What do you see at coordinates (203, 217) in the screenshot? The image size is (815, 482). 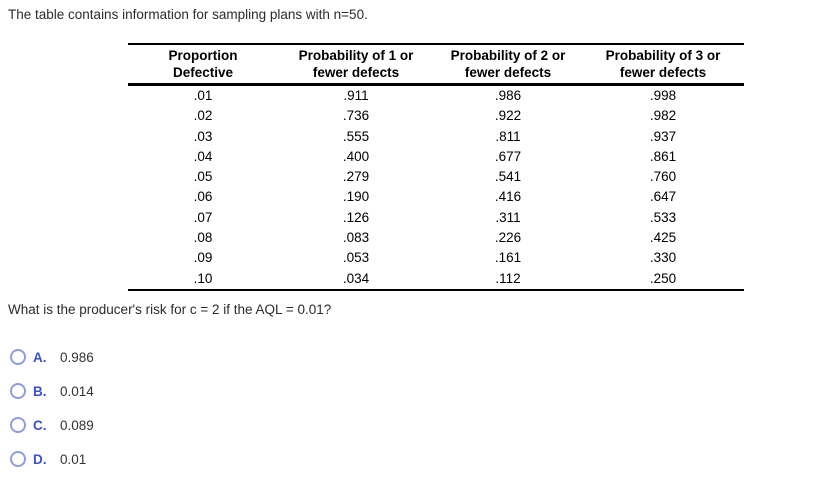 I see `table-cell: .07` at bounding box center [203, 217].